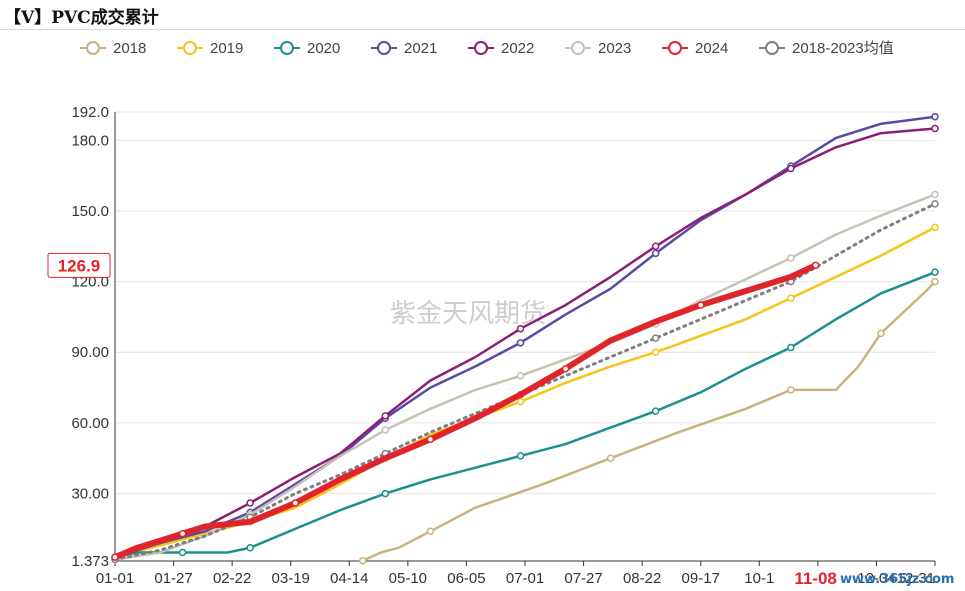 Image resolution: width=965 pixels, height=591 pixels. I want to click on y-tick-label: 1.373, so click(90, 561).